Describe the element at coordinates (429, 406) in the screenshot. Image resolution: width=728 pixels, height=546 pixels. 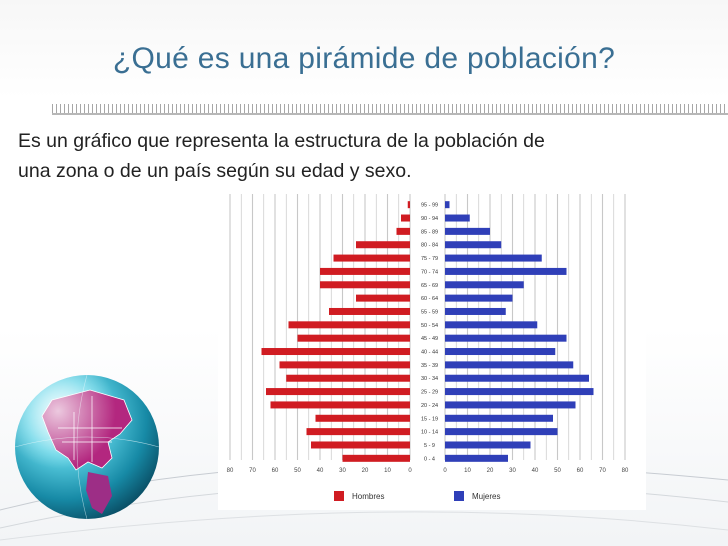
I see `age-group-label: 20 - 24` at that location.